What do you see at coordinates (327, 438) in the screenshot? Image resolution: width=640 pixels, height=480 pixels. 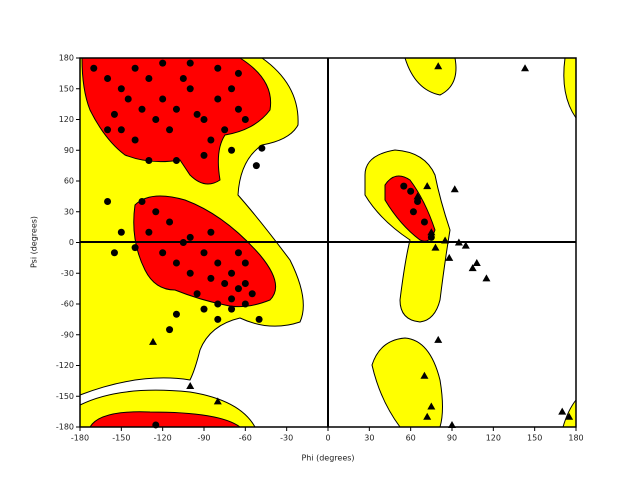 I see `x-tick-label: 0` at bounding box center [327, 438].